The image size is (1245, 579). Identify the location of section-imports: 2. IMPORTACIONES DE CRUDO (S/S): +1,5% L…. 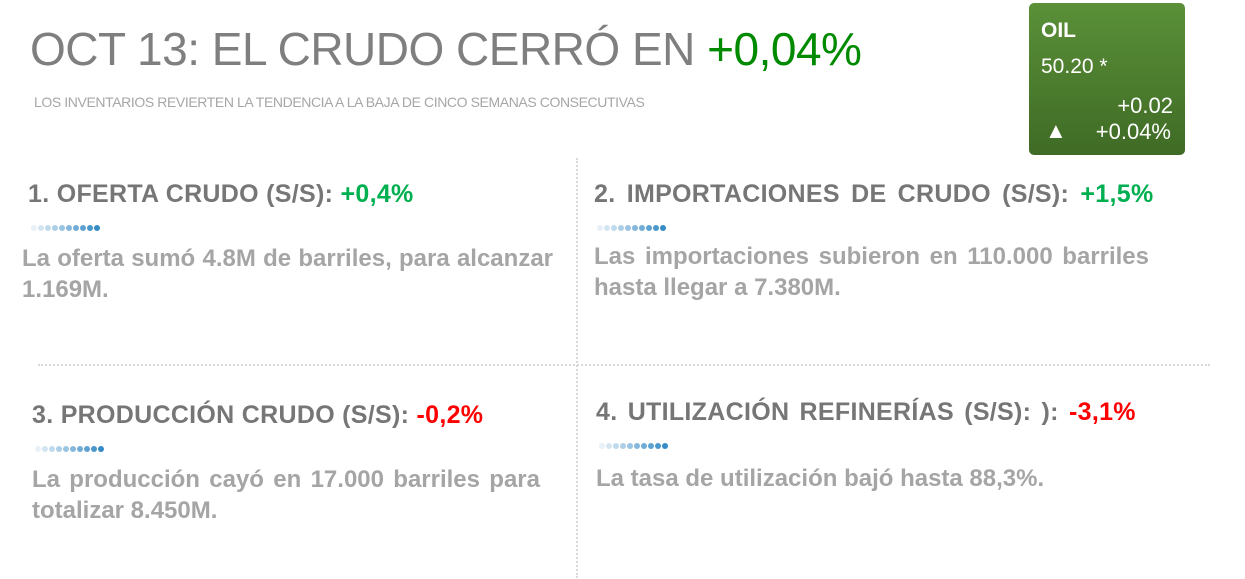
(873, 241).